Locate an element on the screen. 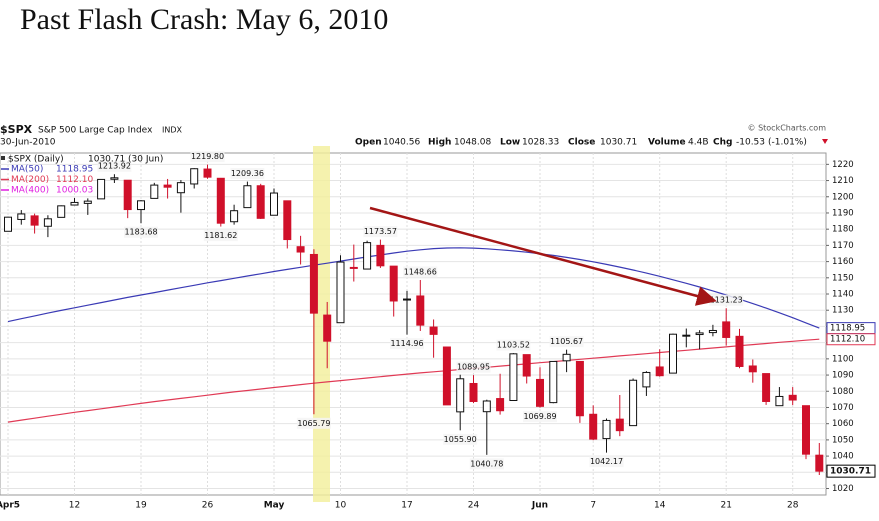 This screenshot has width=879, height=521. exchange: INDX is located at coordinates (172, 130).